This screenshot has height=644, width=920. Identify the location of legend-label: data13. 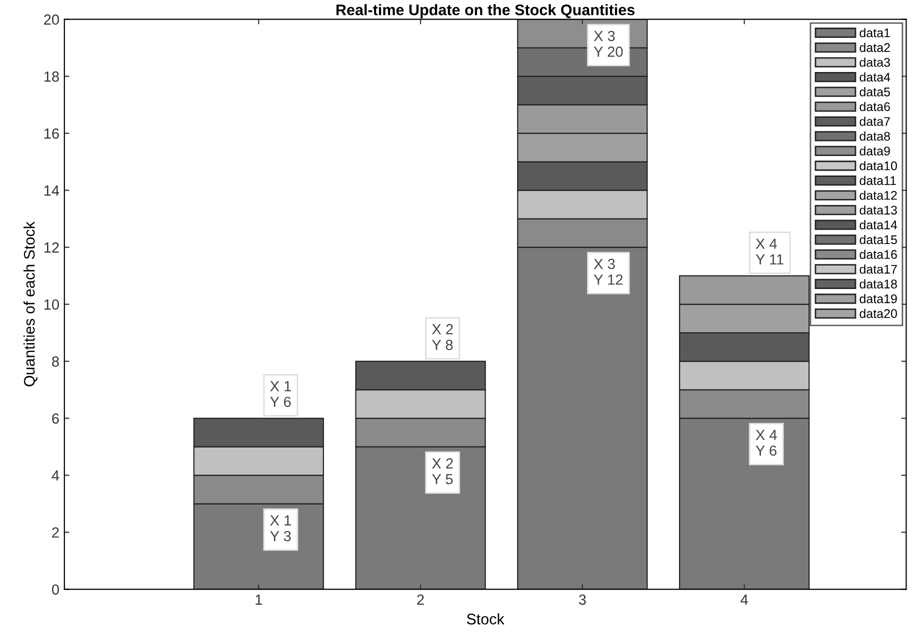
(878, 210).